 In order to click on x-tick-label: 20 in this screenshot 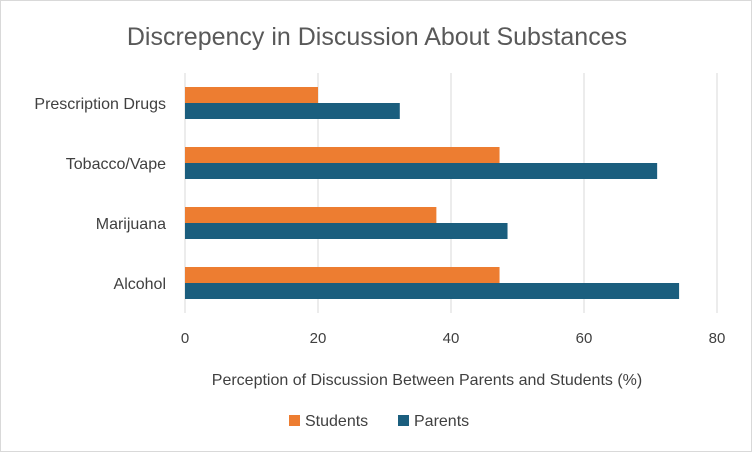, I will do `click(318, 338)`.